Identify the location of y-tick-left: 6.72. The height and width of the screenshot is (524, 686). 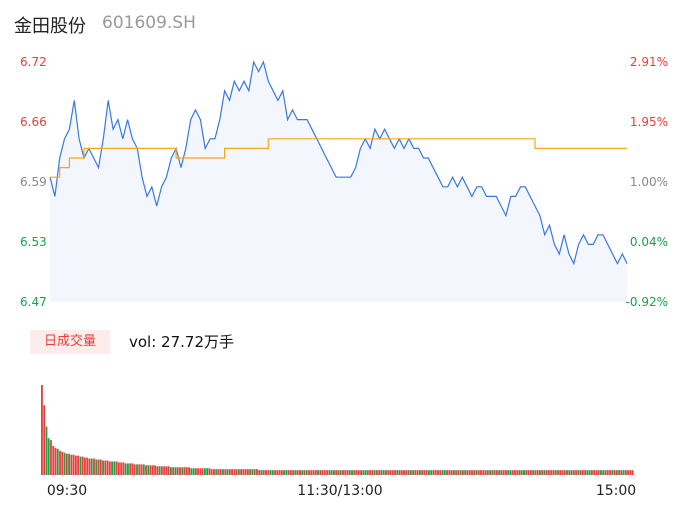
(33, 62).